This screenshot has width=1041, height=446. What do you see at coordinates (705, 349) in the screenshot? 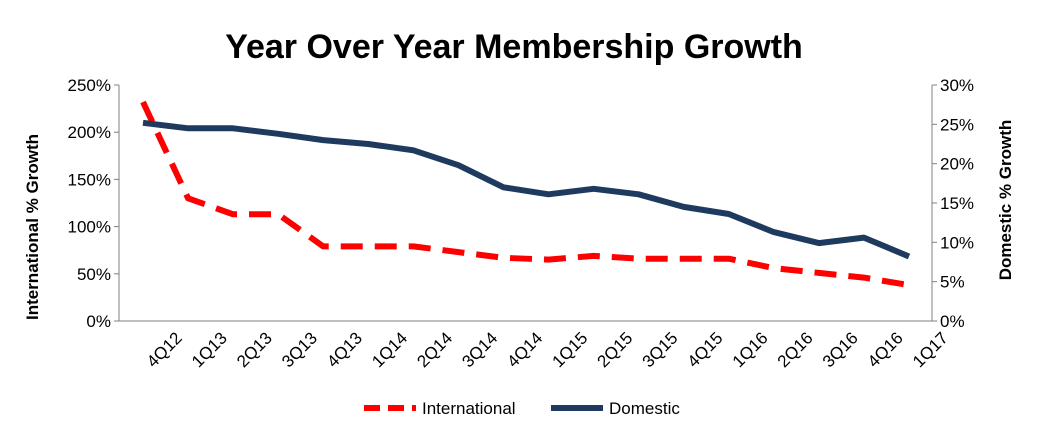
I see `x-tick-label: 4Q15` at bounding box center [705, 349].